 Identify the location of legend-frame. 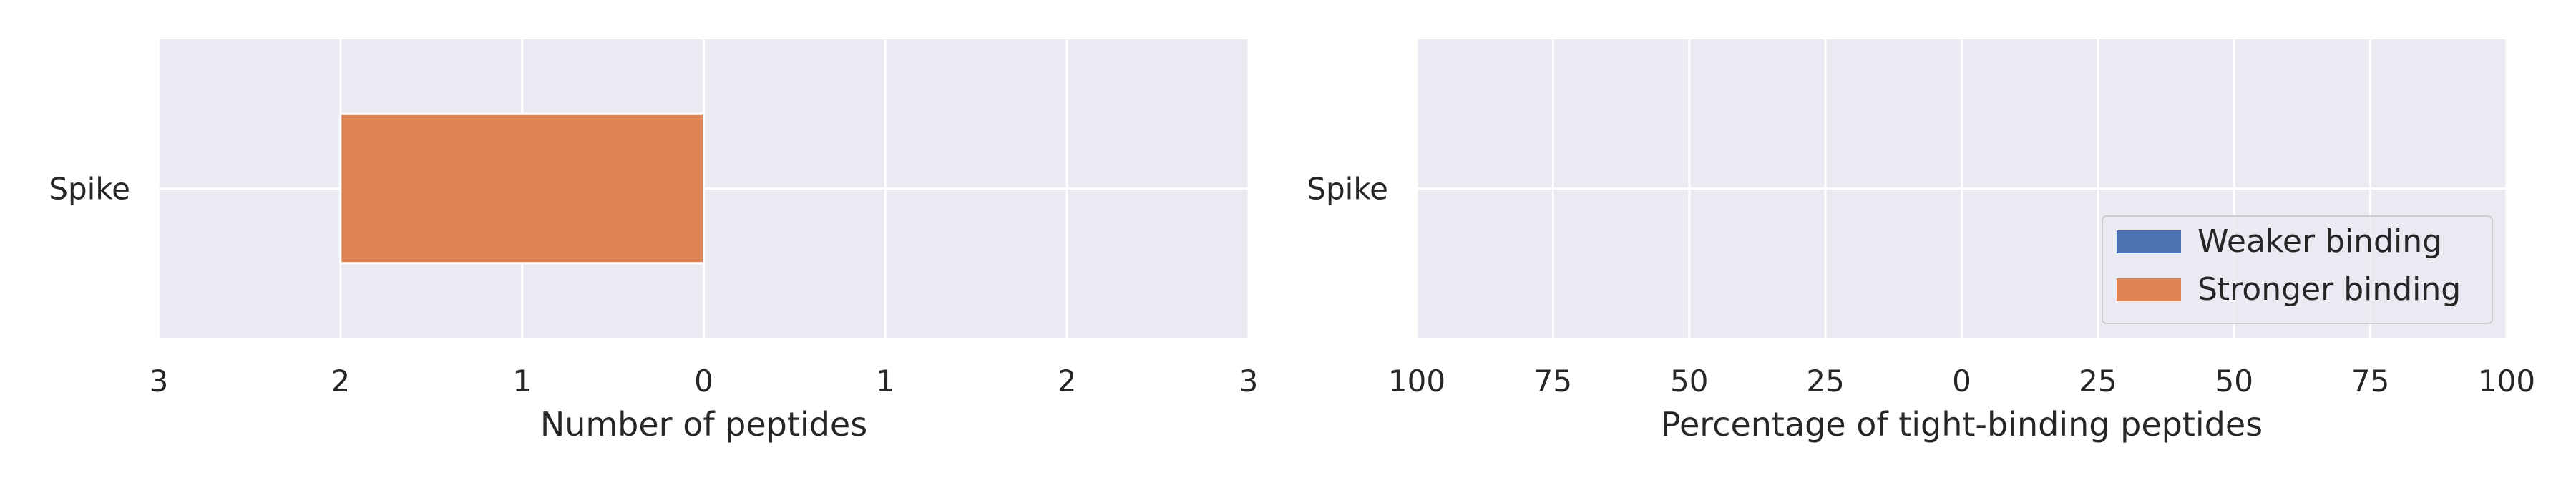
(2297, 269).